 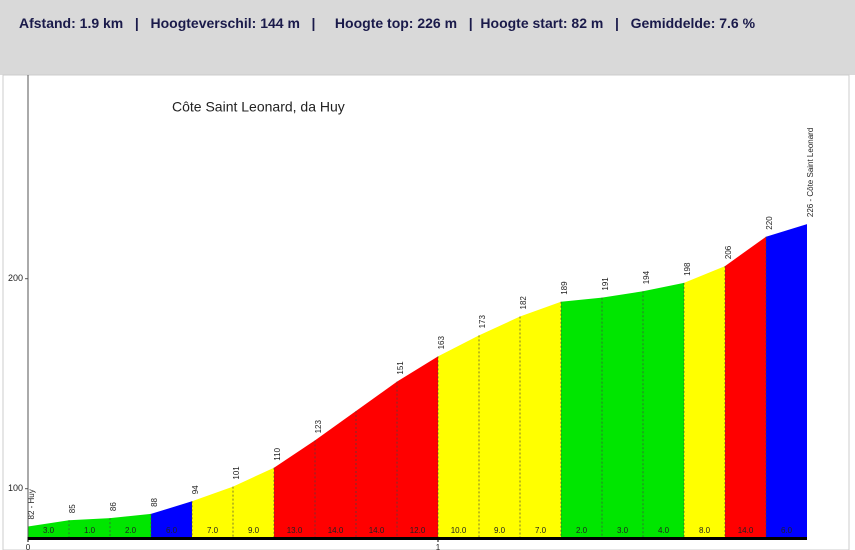 I want to click on elevation-label: 206, so click(x=728, y=252).